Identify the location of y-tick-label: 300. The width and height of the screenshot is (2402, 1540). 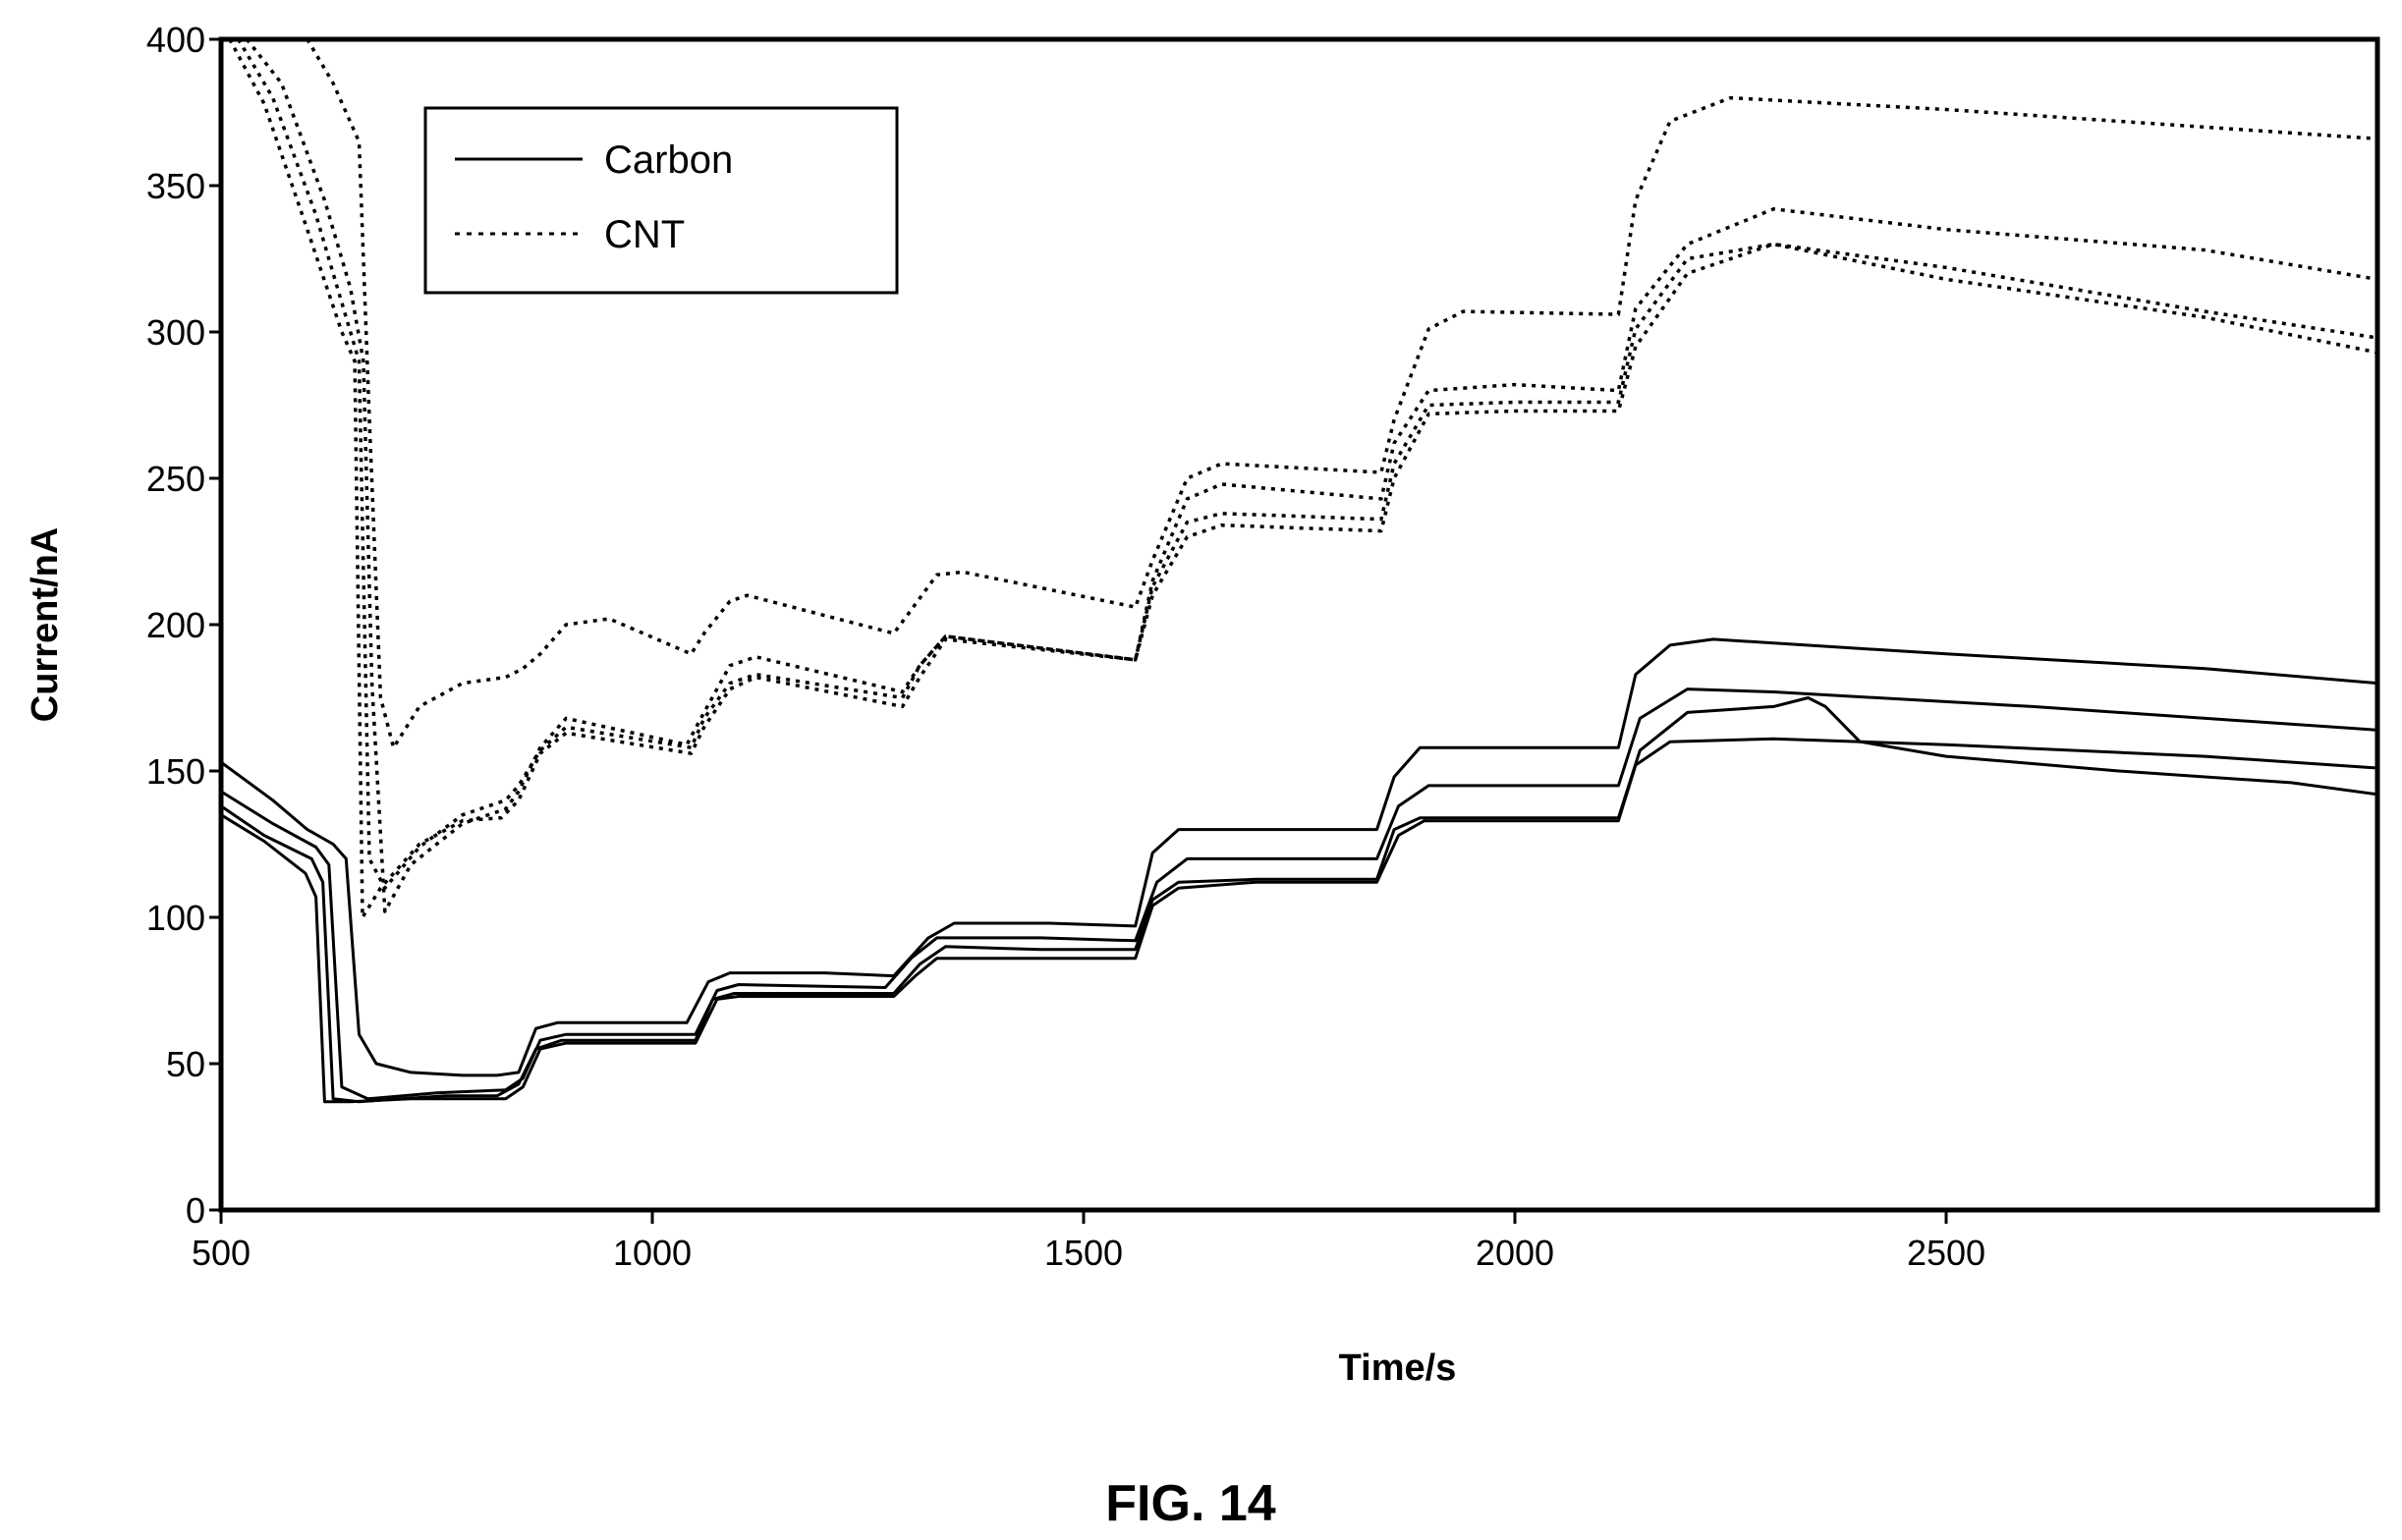
(175, 332).